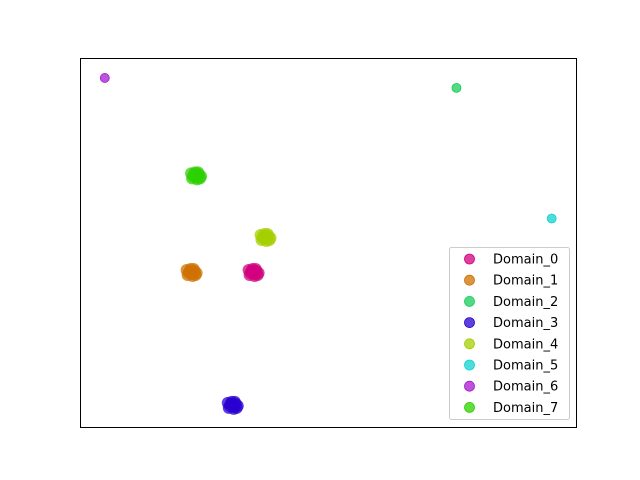 Image resolution: width=640 pixels, height=480 pixels. Describe the element at coordinates (525, 344) in the screenshot. I see `legend-label: Domain_4` at that location.